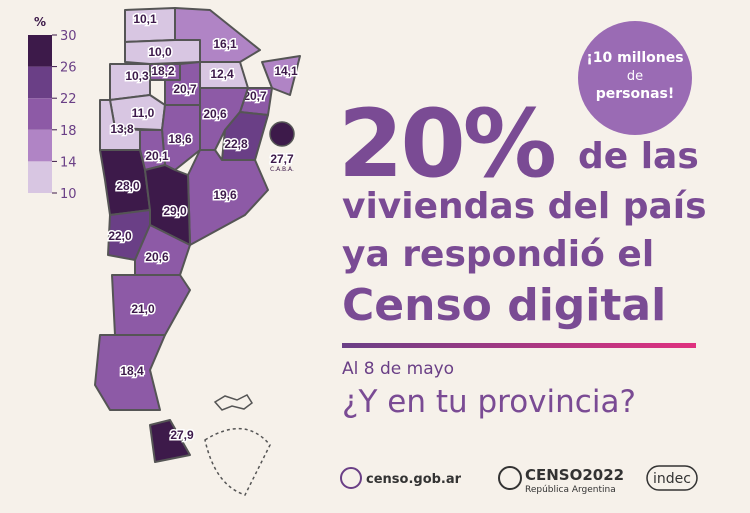 This screenshot has width=750, height=513. I want to click on headline: viviendas del país, so click(524, 206).